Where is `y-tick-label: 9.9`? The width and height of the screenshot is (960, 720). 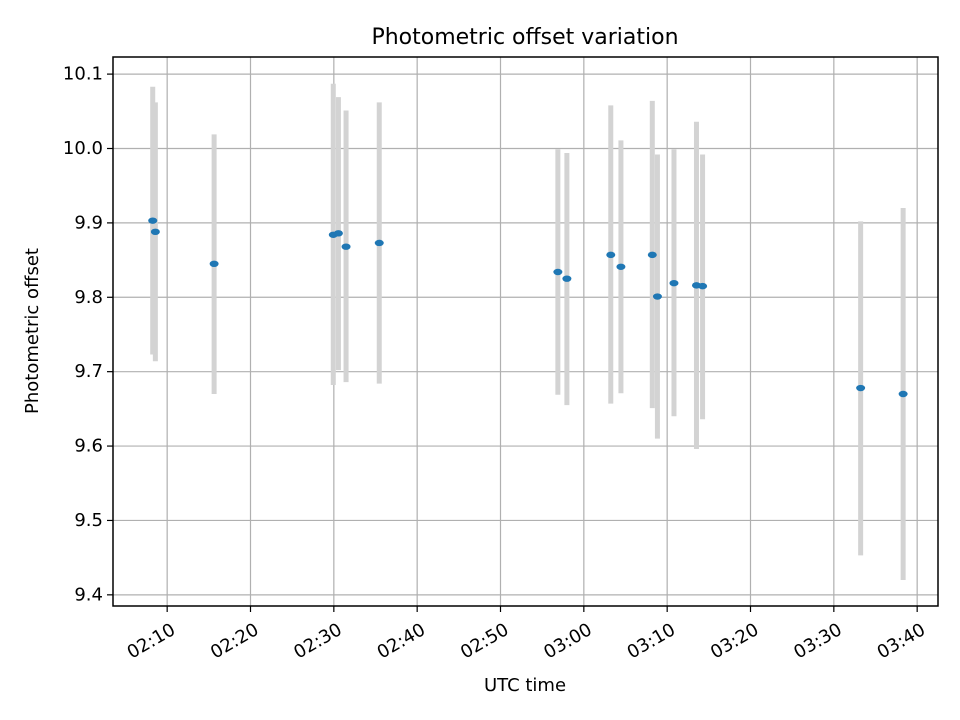
y-tick-label: 9.9 is located at coordinates (88, 222).